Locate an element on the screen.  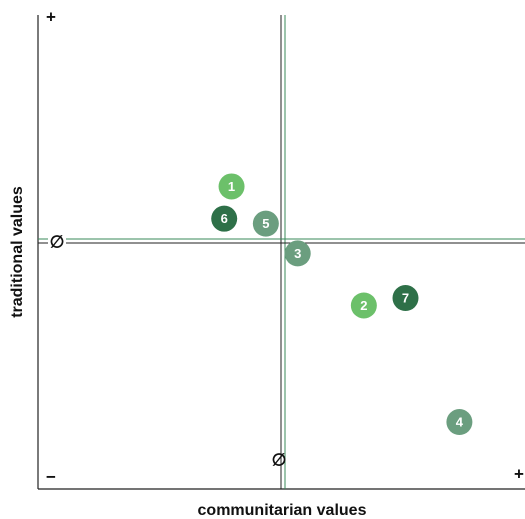
point-label: 2 is located at coordinates (363, 305).